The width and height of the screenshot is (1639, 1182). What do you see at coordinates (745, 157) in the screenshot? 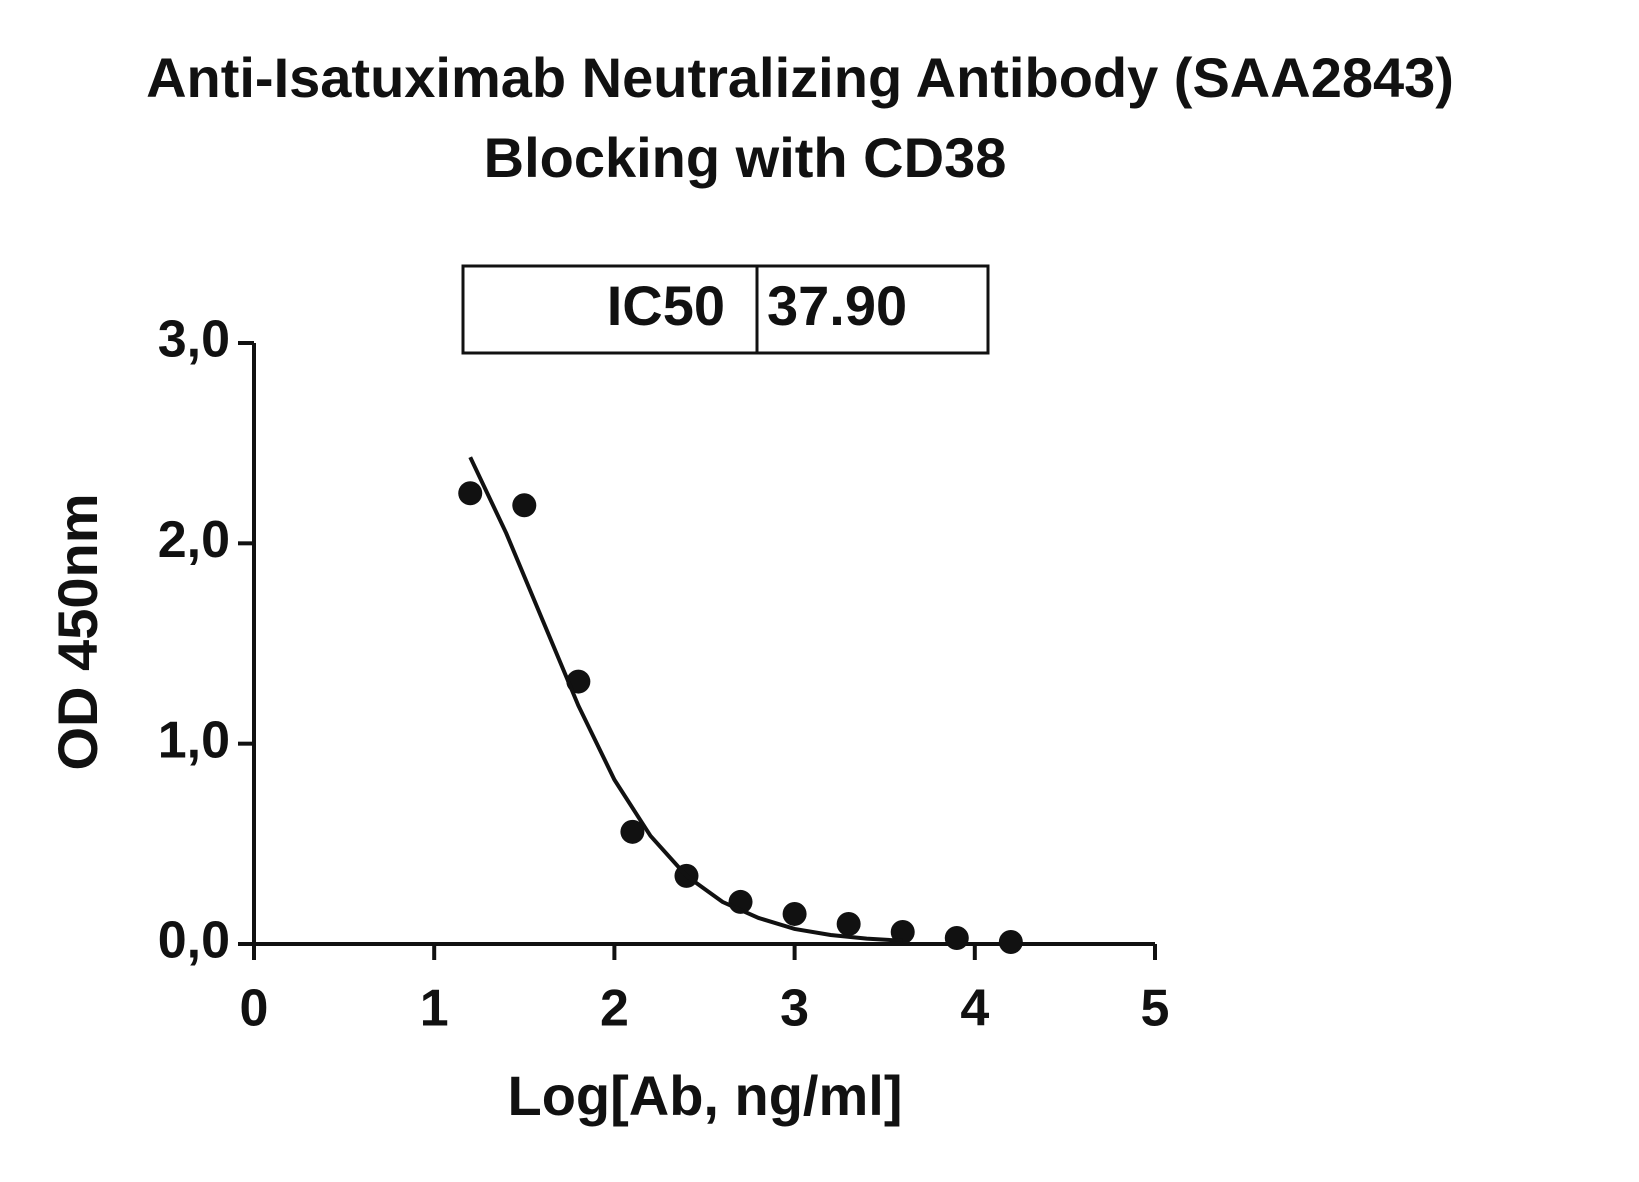
I see `chart-title: Blocking with CD38` at bounding box center [745, 157].